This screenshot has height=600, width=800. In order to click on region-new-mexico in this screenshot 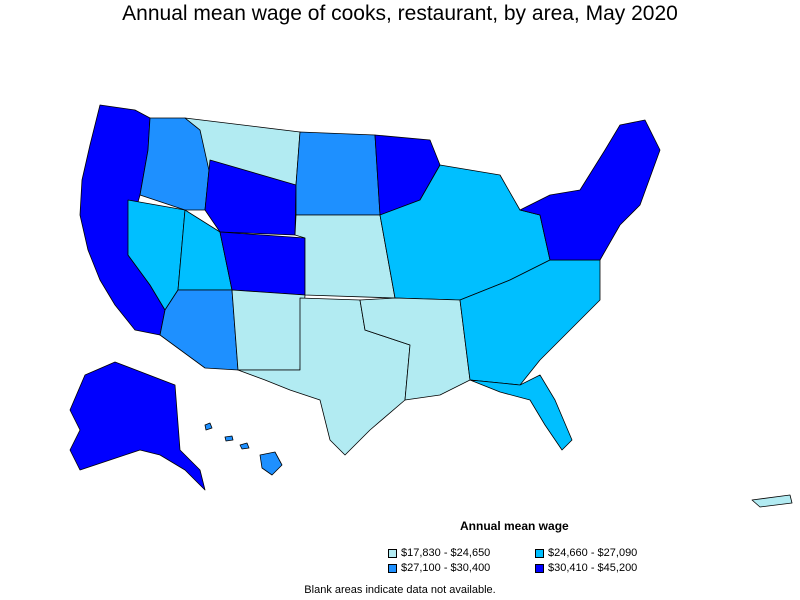, I will do `click(268, 330)`.